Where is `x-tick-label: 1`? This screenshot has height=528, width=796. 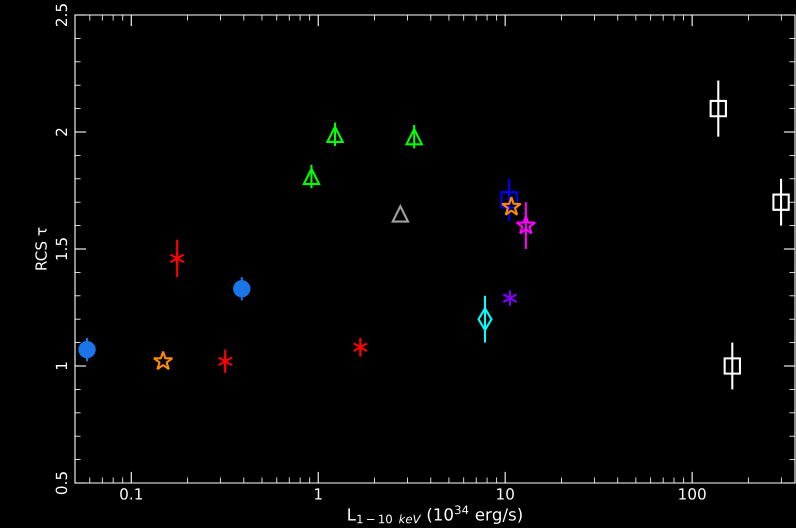 x-tick-label: 1 is located at coordinates (318, 494).